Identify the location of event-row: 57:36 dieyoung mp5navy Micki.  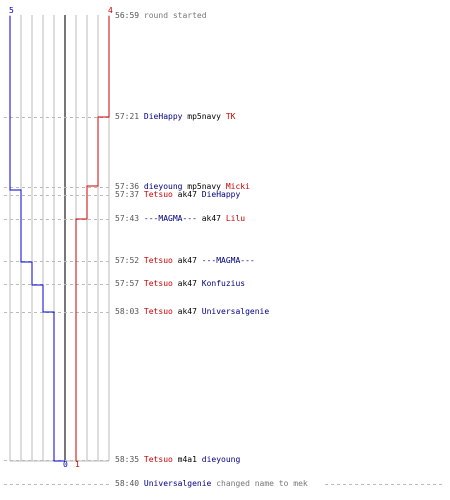
(182, 187).